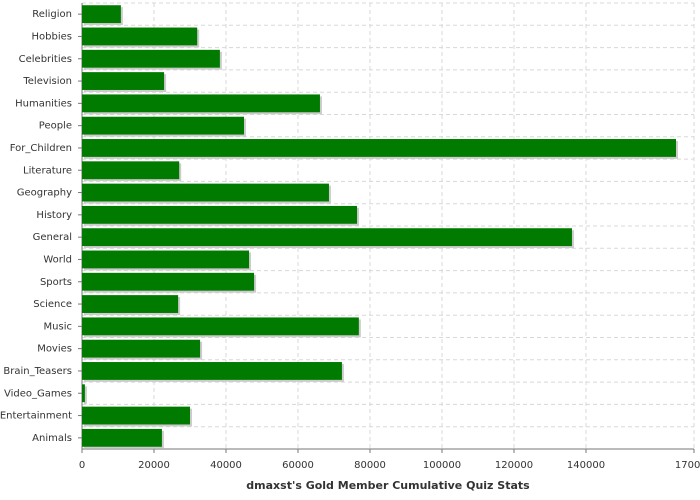 This screenshot has width=700, height=500. What do you see at coordinates (52, 304) in the screenshot?
I see `y-tick-label: Science` at bounding box center [52, 304].